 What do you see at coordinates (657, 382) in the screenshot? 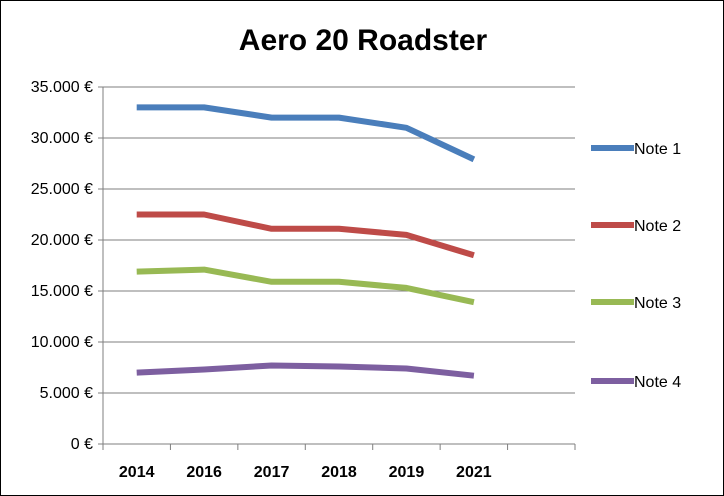
I see `legend-label-note-4: Note 4` at bounding box center [657, 382].